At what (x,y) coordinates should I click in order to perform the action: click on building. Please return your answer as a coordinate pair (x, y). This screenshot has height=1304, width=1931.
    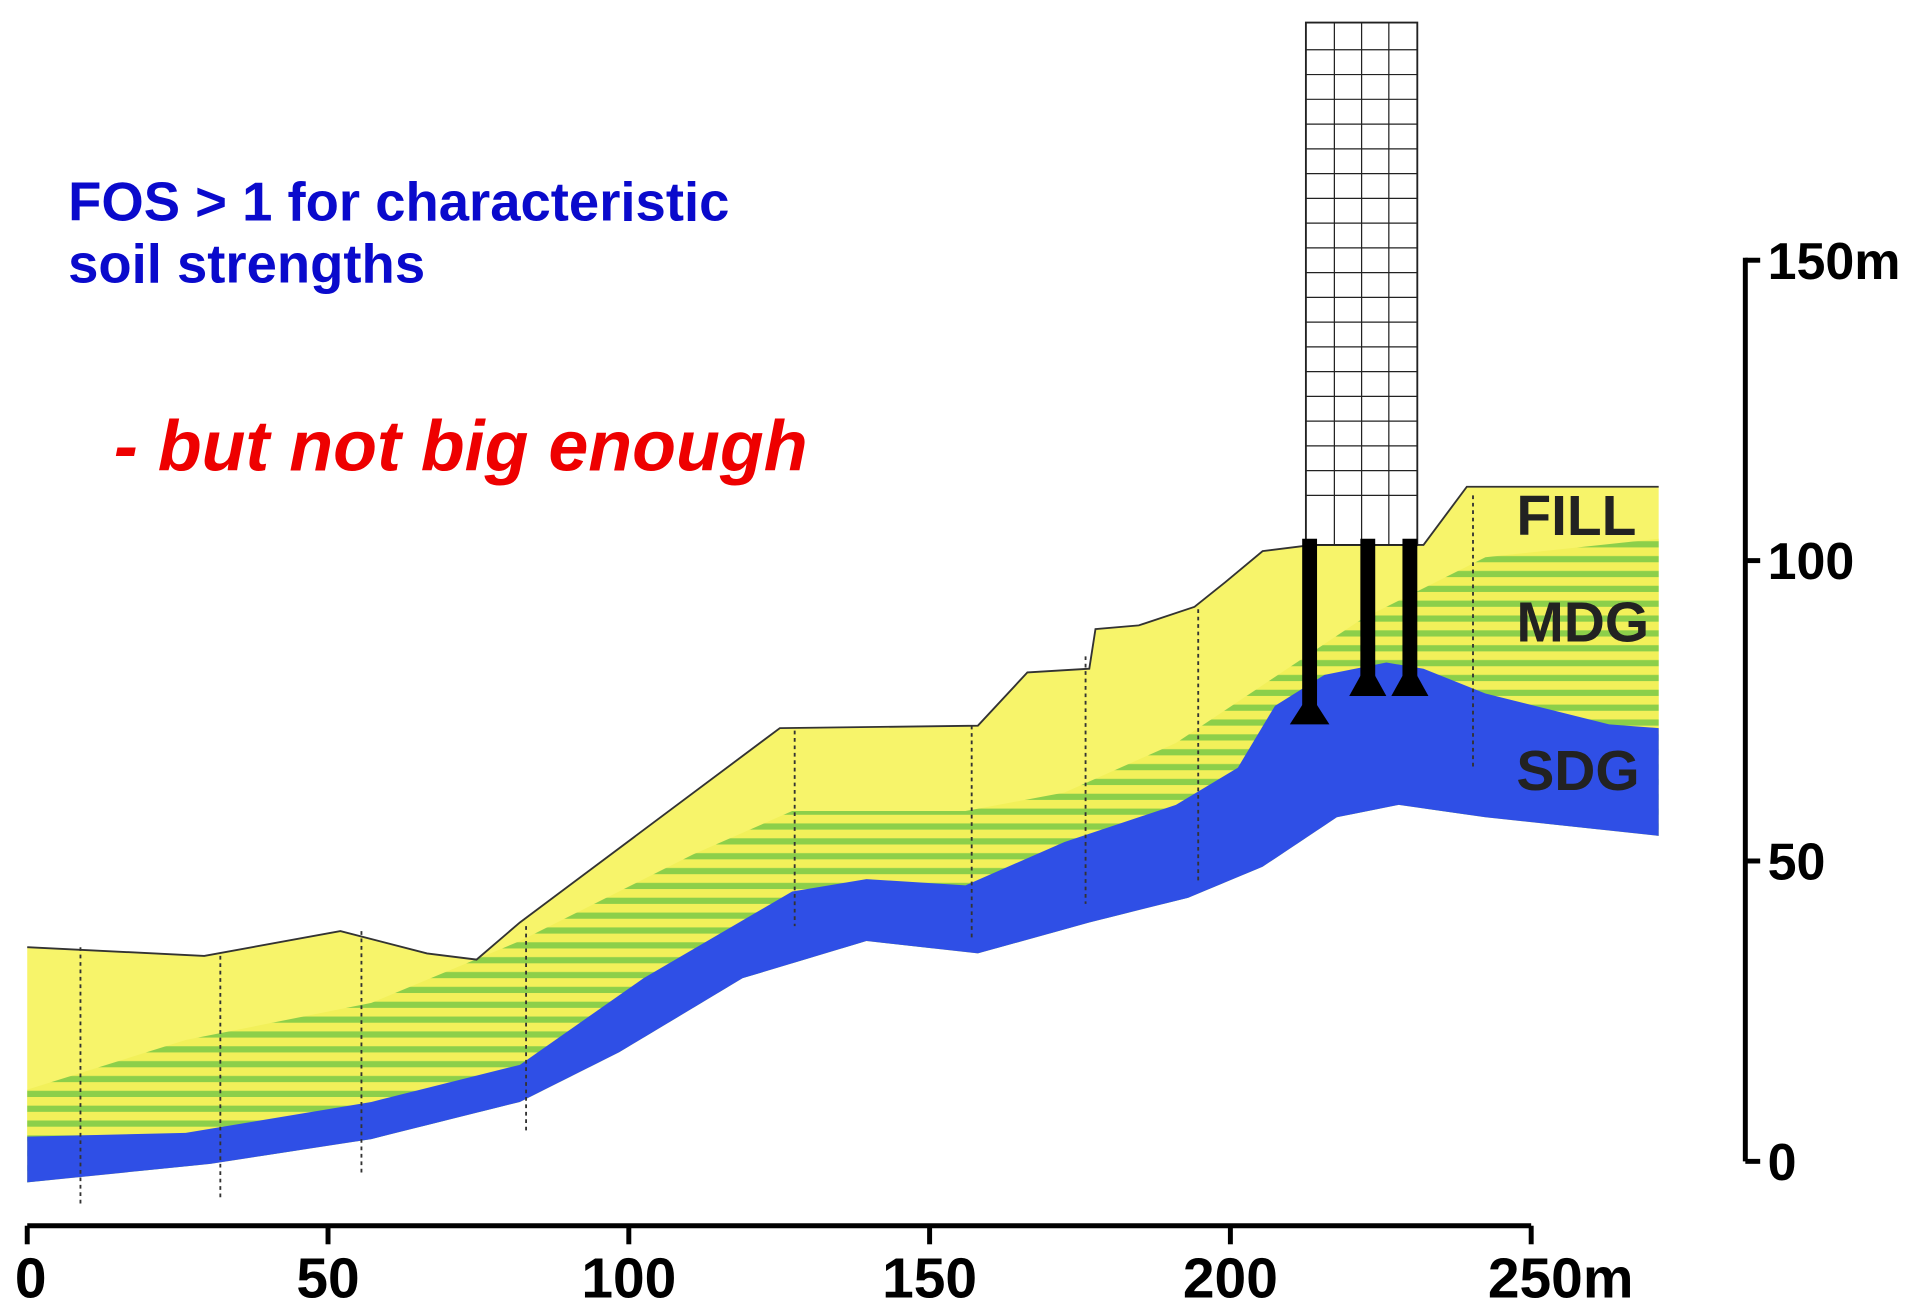
    Looking at the image, I should click on (1361, 283).